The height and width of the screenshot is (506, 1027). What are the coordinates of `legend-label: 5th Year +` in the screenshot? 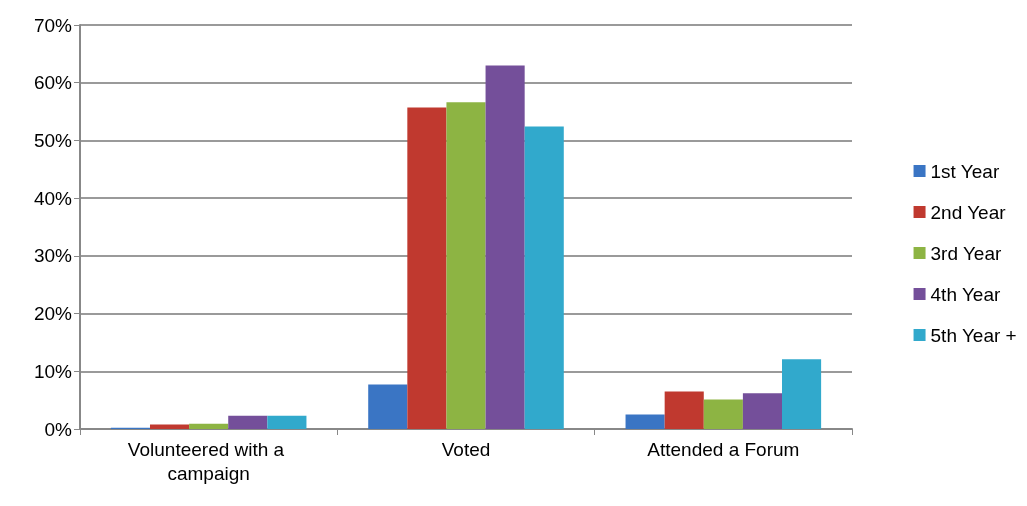 It's located at (973, 335).